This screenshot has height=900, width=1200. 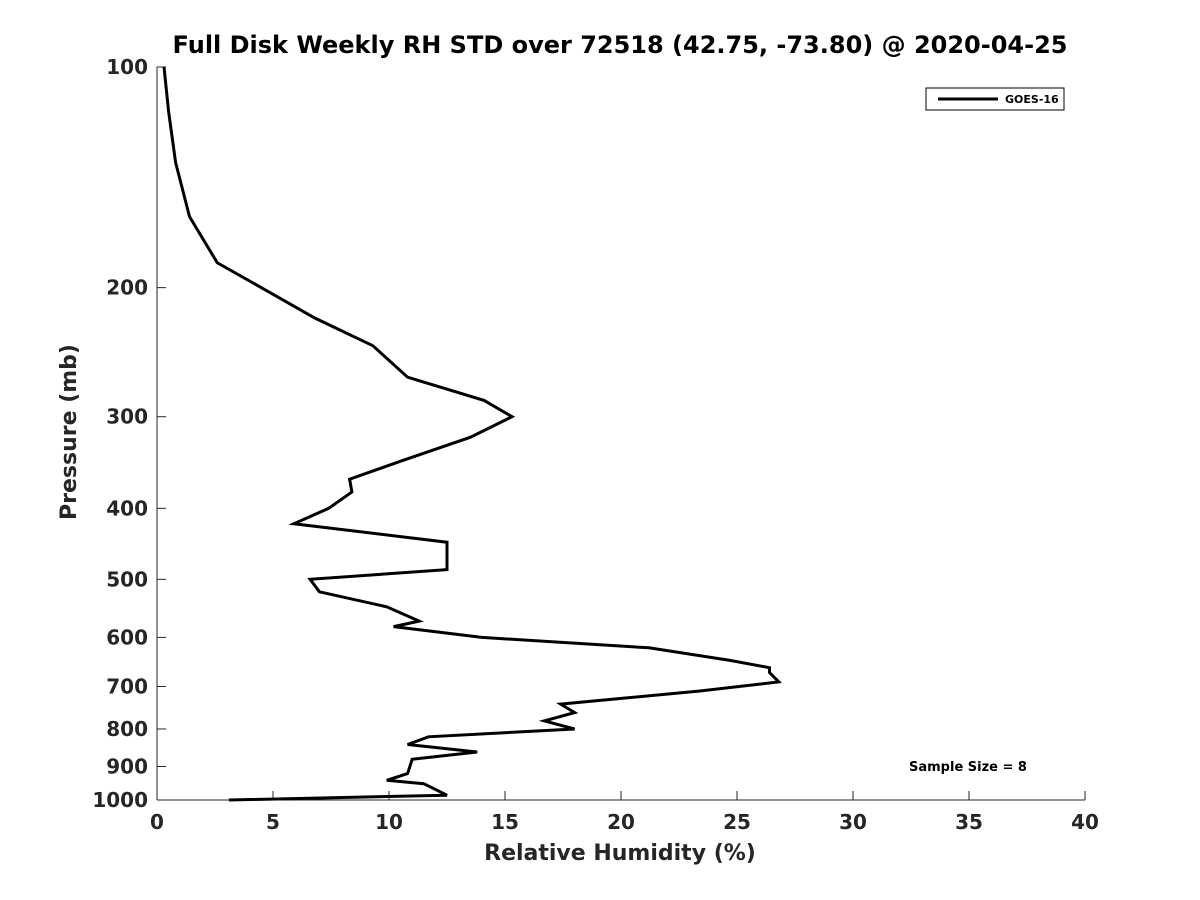 I want to click on x-tick-label: 35, so click(x=969, y=822).